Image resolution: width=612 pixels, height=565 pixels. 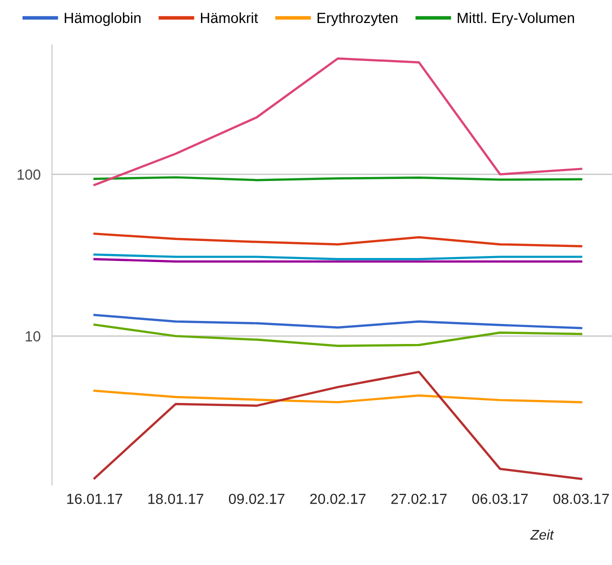 What do you see at coordinates (102, 19) in the screenshot?
I see `legend-label: Hämoglobin` at bounding box center [102, 19].